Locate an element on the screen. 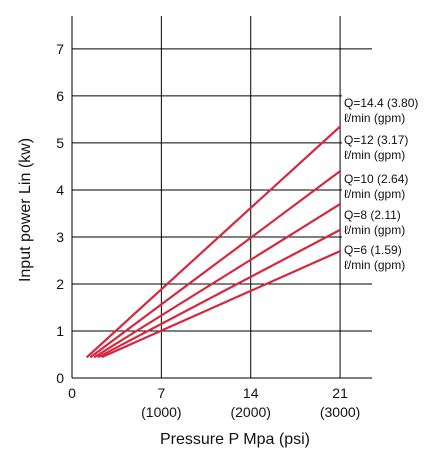  x-tick-label: 7 is located at coordinates (161, 393).